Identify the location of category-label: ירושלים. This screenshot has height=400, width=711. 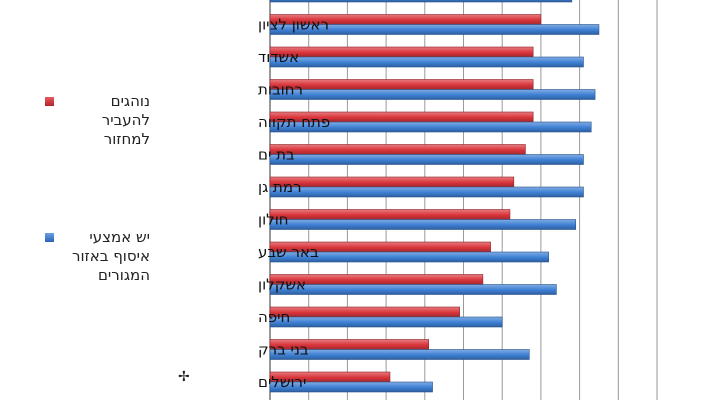
(282, 382).